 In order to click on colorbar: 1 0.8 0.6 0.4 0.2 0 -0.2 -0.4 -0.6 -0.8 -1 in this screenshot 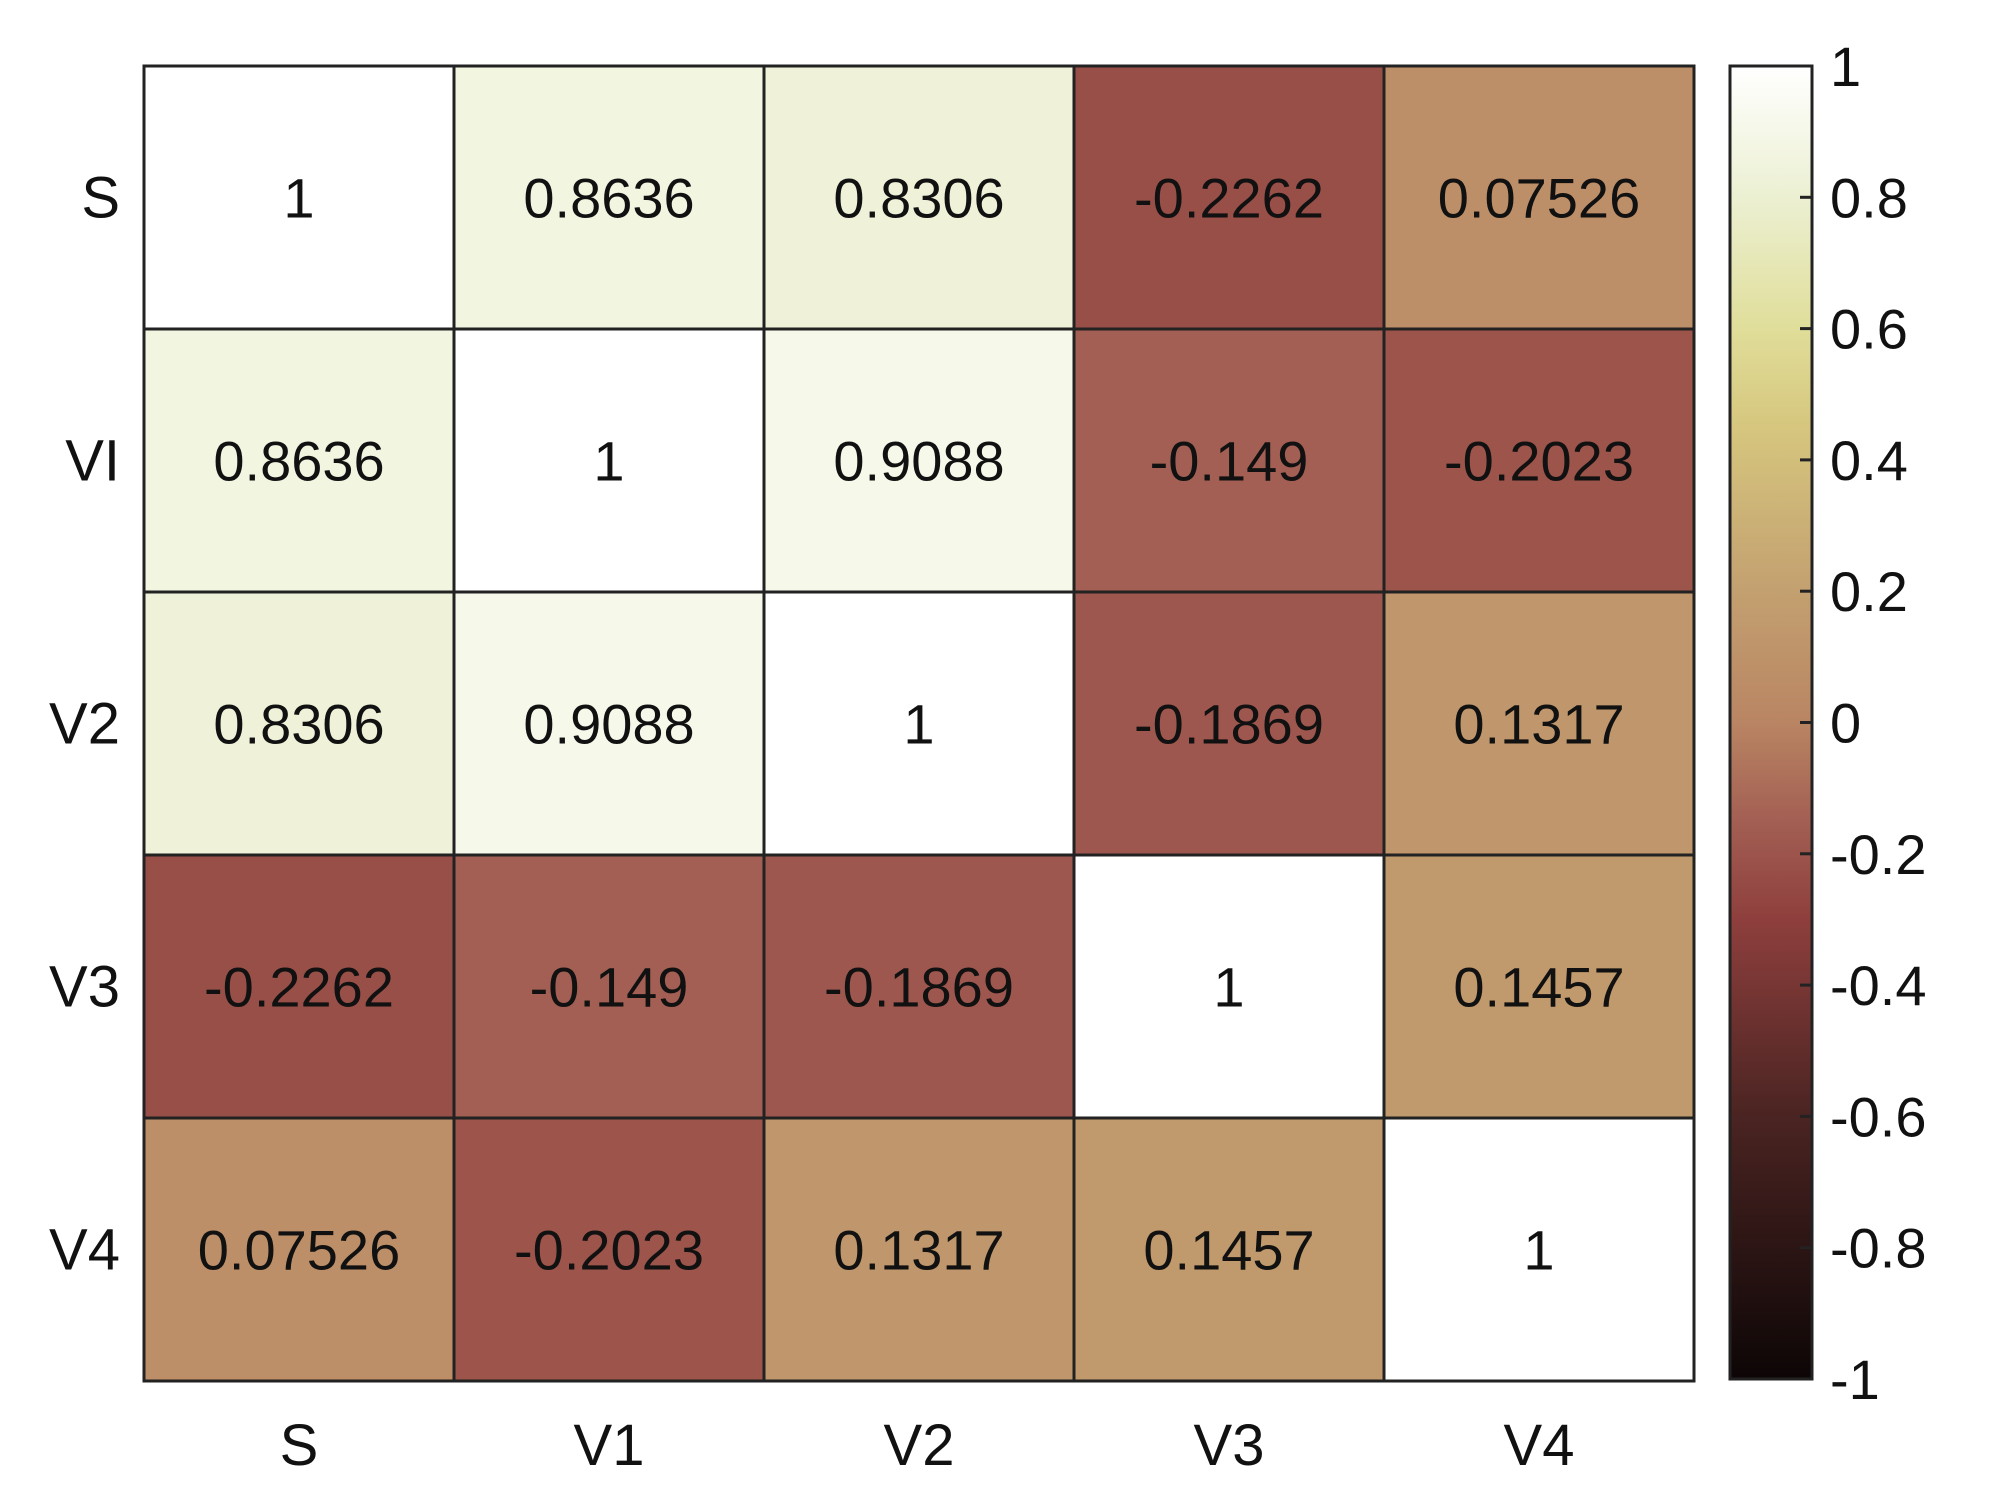, I will do `click(1827, 723)`.